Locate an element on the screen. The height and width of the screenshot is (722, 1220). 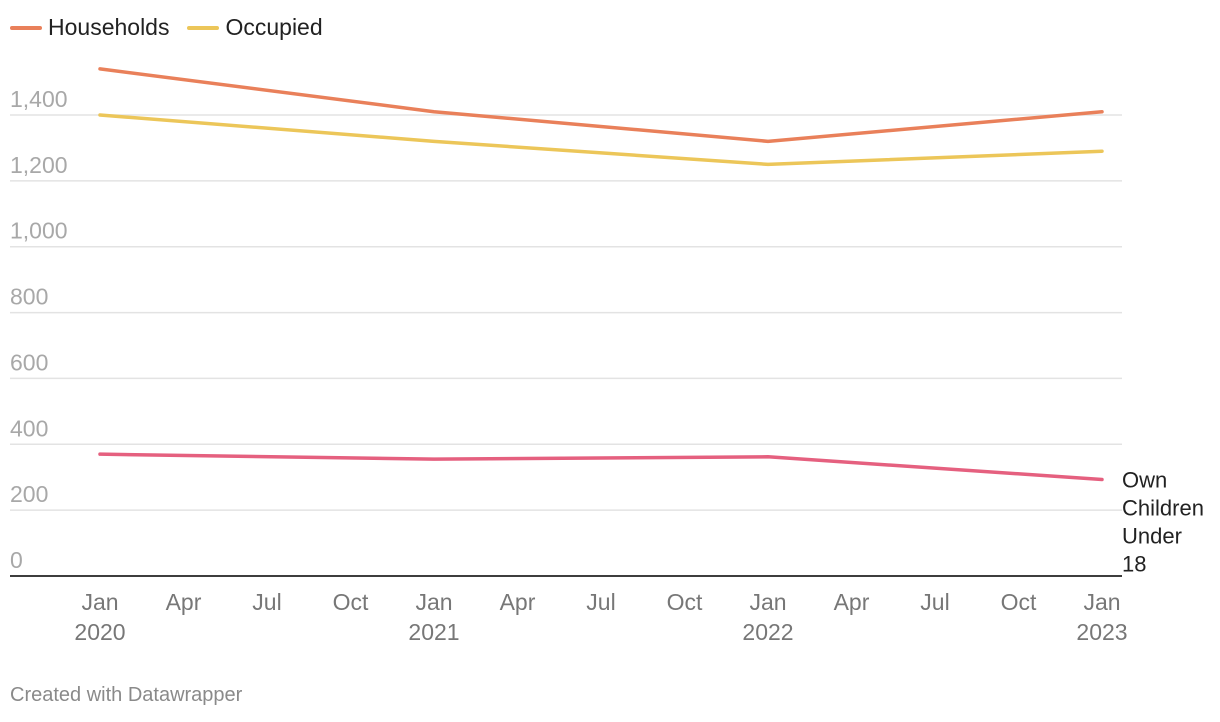
y-tick-label-600: 600 is located at coordinates (29, 362).